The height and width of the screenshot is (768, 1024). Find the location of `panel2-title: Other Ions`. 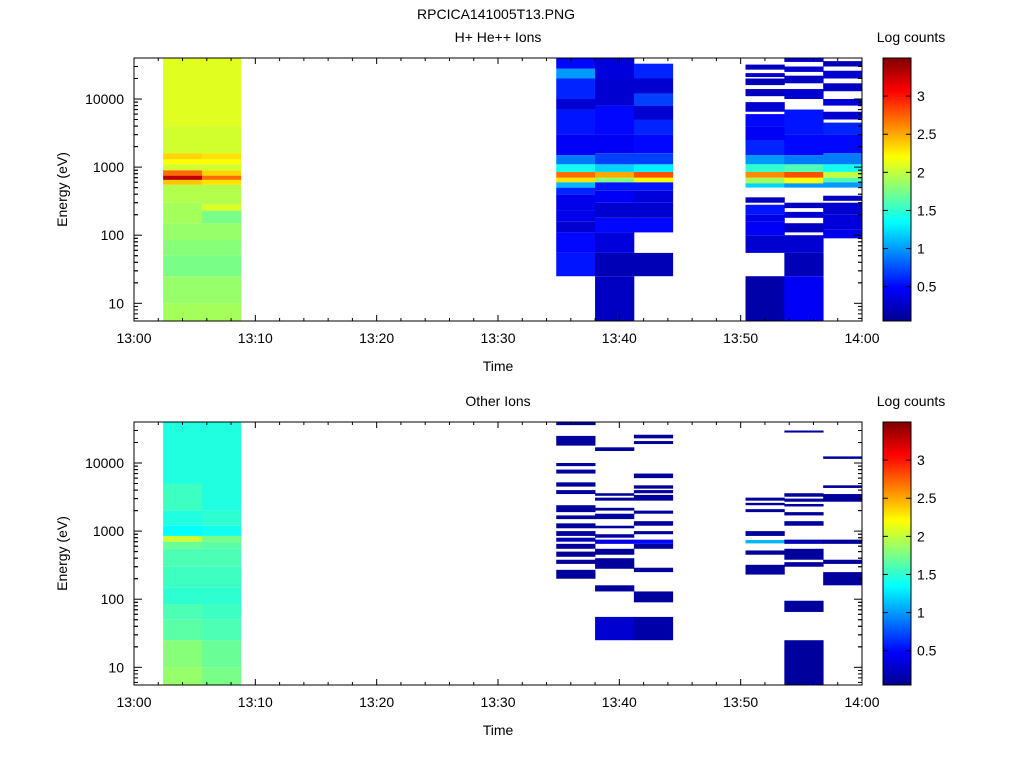

panel2-title: Other Ions is located at coordinates (497, 401).